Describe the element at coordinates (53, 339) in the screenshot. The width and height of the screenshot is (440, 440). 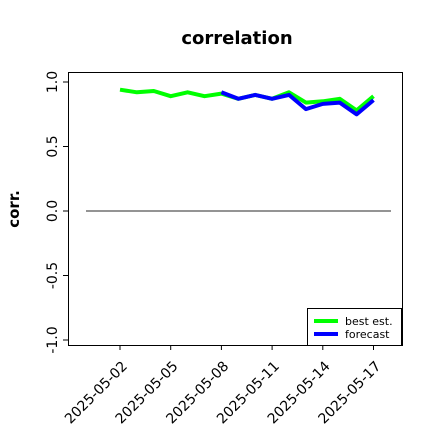
I see `y-tick-label: -1.0` at that location.